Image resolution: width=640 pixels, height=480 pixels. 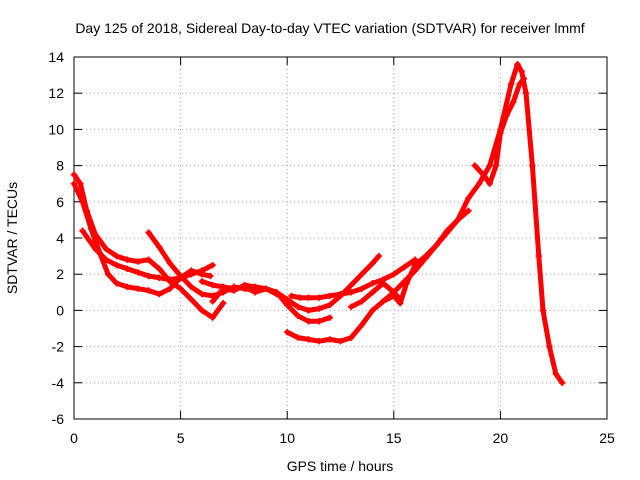 I want to click on x-tick-label: 25, so click(x=607, y=438).